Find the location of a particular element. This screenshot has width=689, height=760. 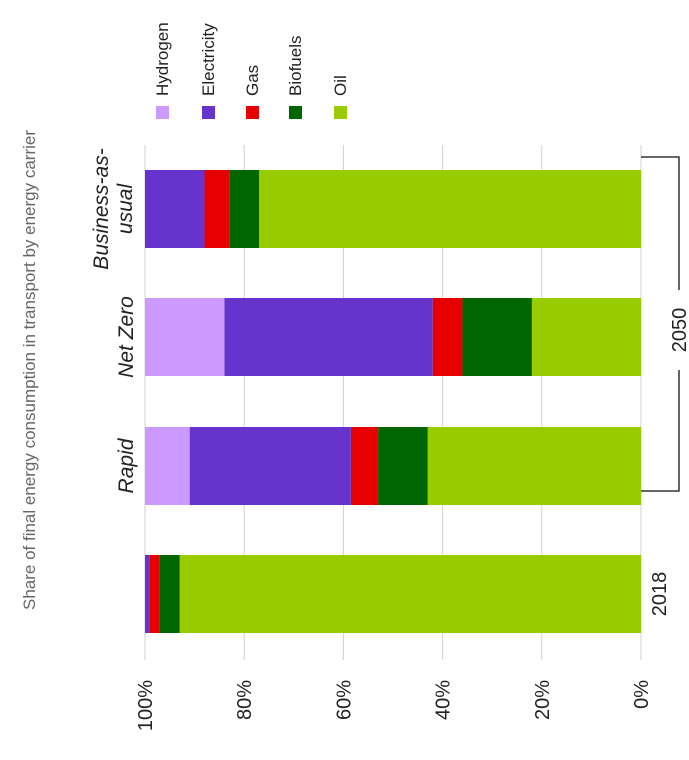

legend-label-hydrogen: Hydrogen is located at coordinates (162, 59).